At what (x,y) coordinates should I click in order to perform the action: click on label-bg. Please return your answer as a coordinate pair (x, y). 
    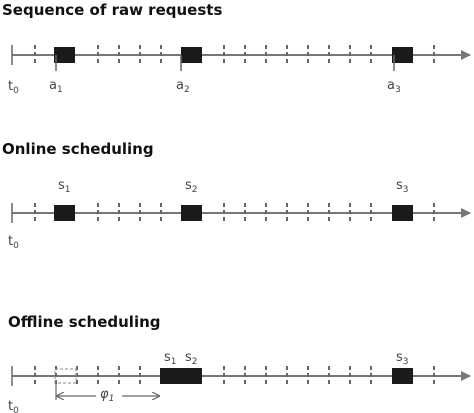
    Looking at the image, I should click on (109, 394).